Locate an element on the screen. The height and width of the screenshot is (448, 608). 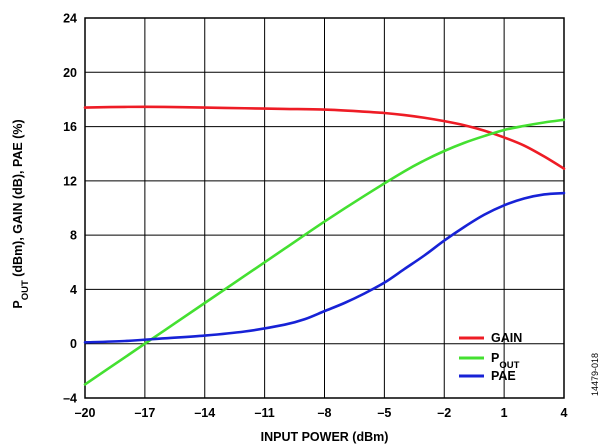
y-tick-label: –4 is located at coordinates (70, 399).